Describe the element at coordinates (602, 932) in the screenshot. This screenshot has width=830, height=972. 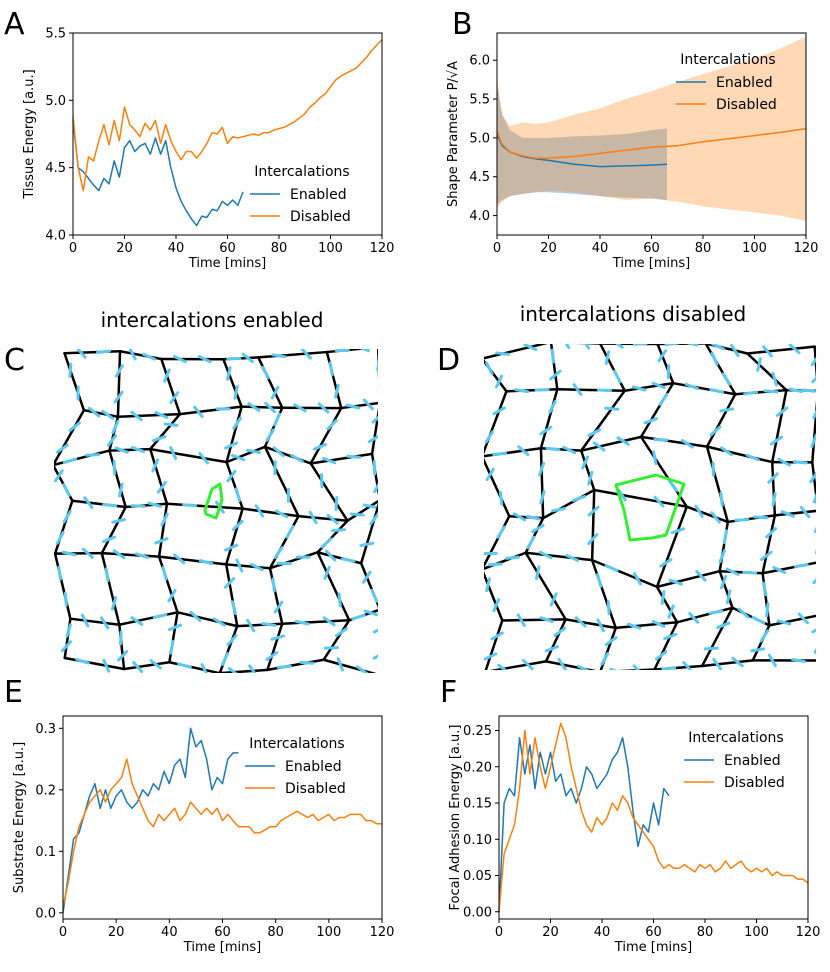
I see `x-tick-label: 40` at that location.